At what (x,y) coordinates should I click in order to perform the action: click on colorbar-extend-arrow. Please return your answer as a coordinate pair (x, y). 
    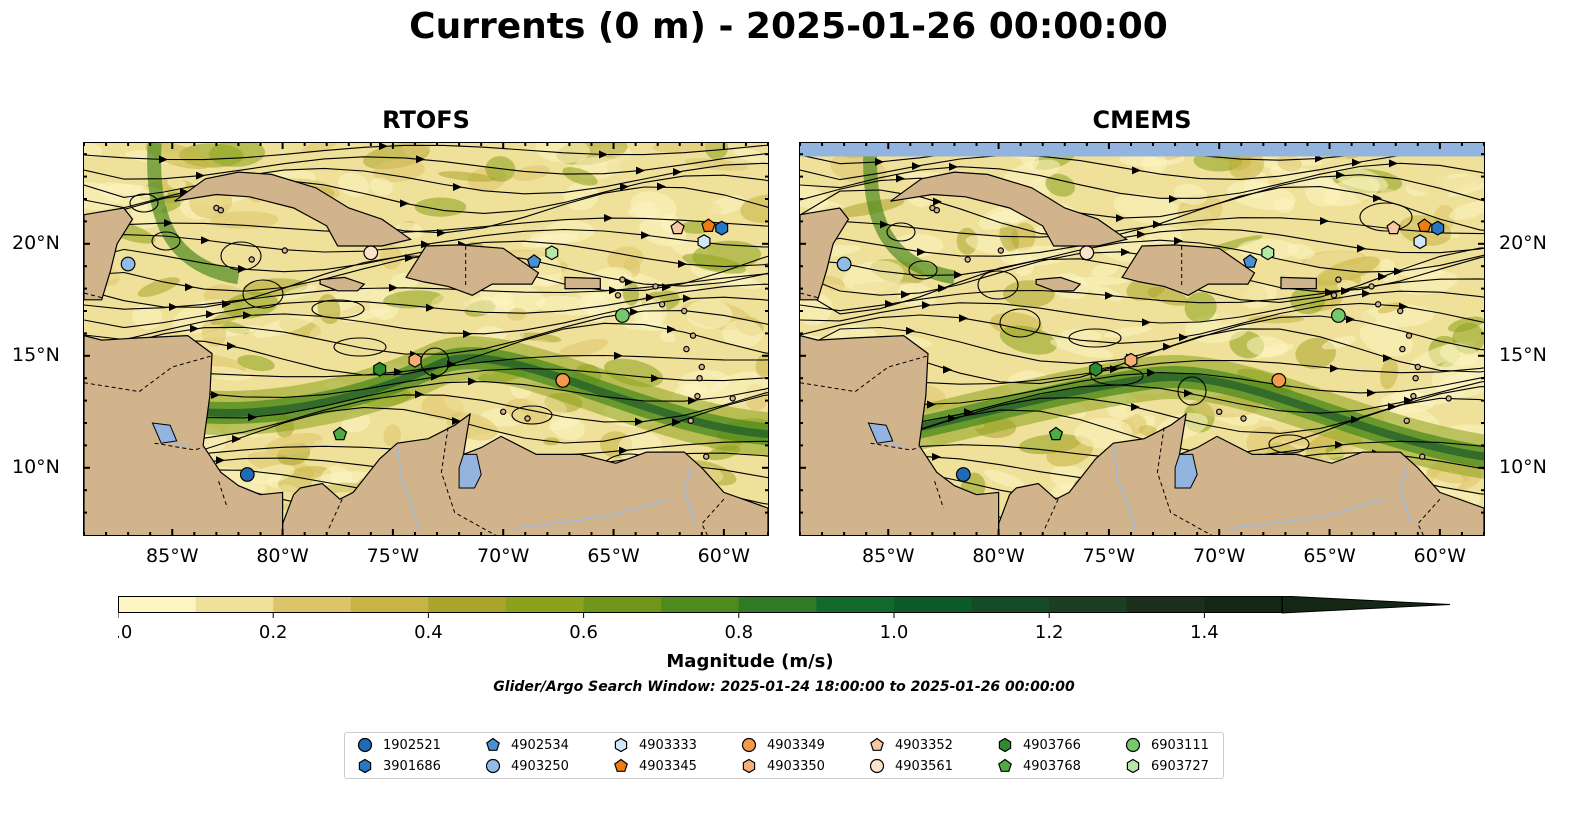
    Looking at the image, I should click on (1366, 604).